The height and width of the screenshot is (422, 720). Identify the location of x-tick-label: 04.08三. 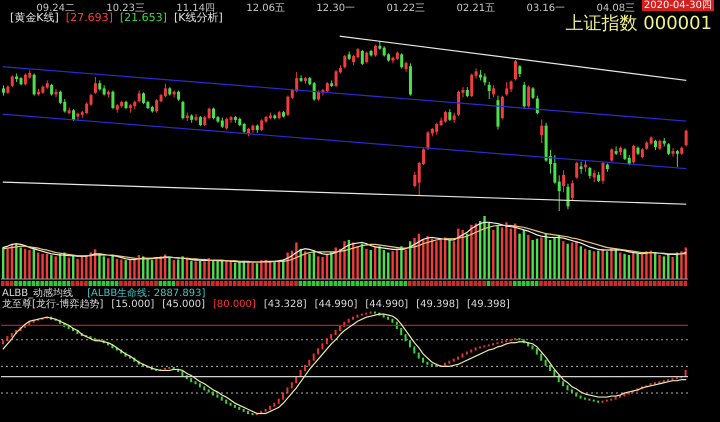
(616, 8).